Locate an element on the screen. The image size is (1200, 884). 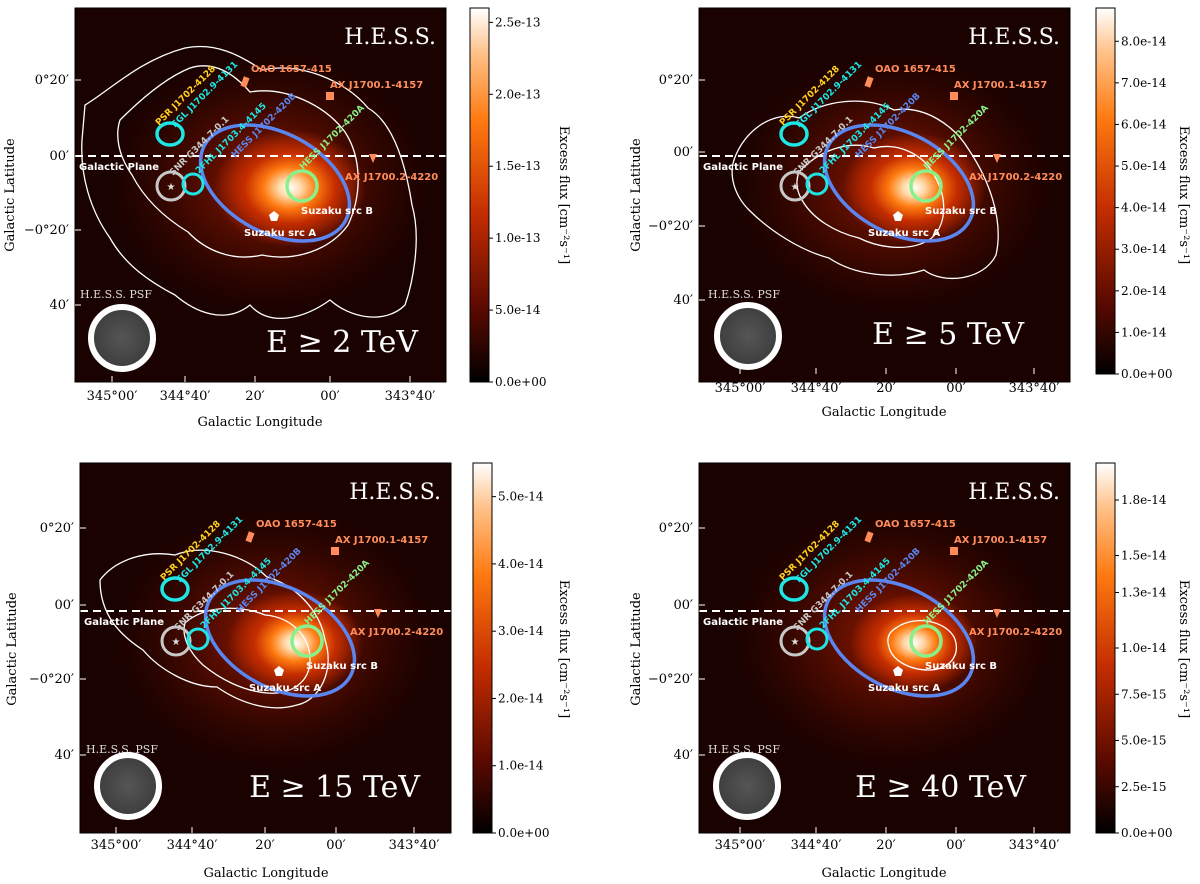
energy-label: E ≥ 15 TeV is located at coordinates (335, 787).